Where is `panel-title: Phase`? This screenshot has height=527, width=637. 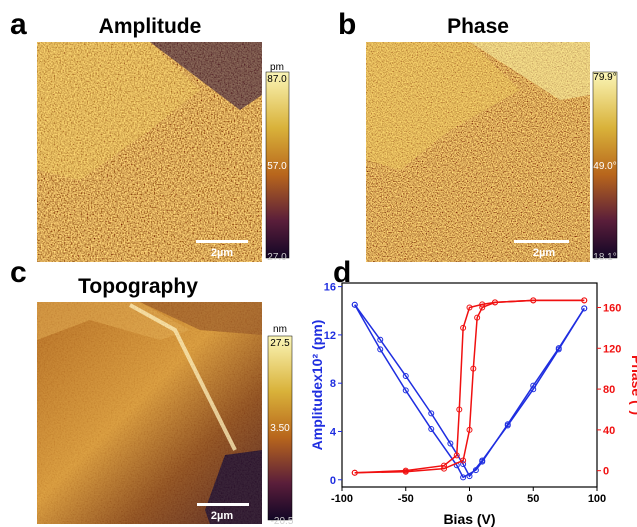
panel-title: Phase is located at coordinates (478, 26).